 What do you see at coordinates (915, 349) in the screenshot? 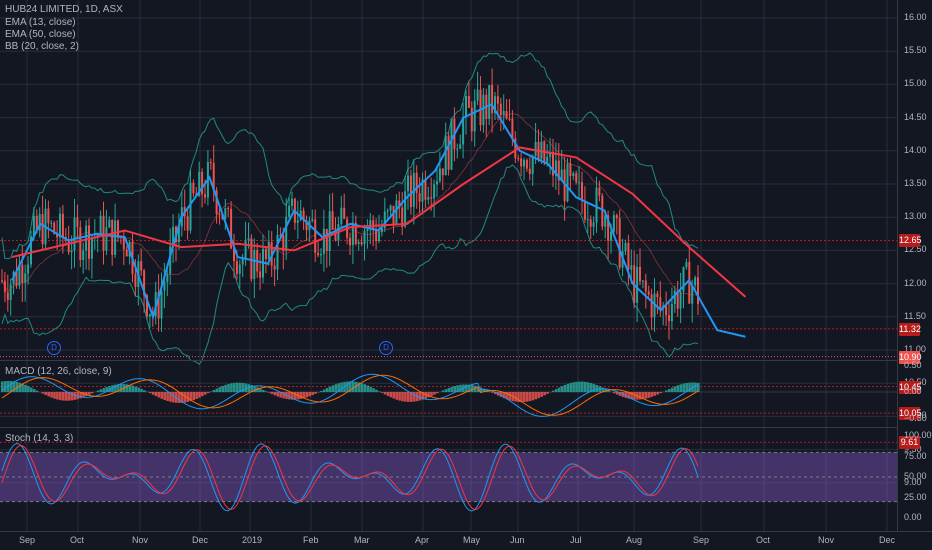
I see `price-tick-label: 11.00` at bounding box center [915, 349].